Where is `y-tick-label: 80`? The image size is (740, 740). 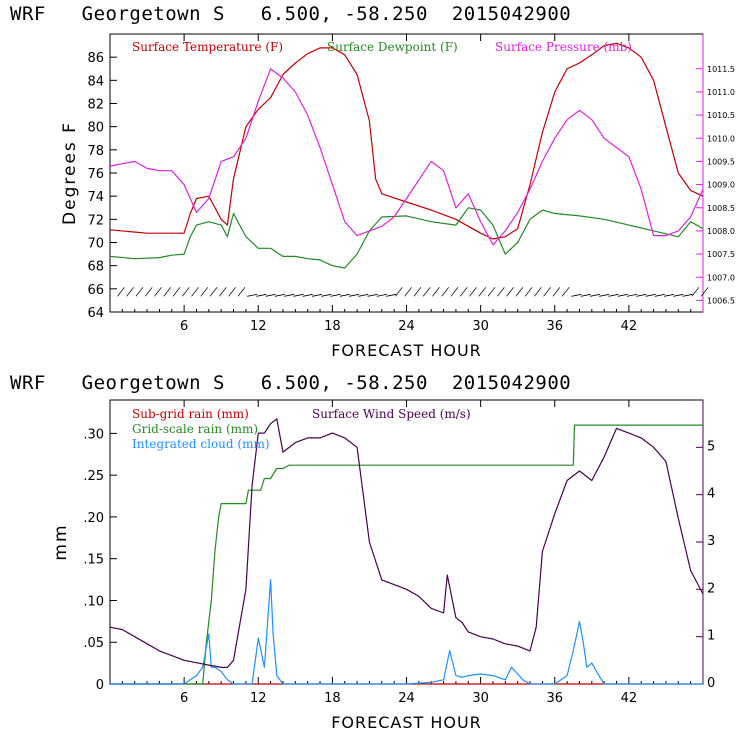
y-tick-label: 80 is located at coordinates (95, 128).